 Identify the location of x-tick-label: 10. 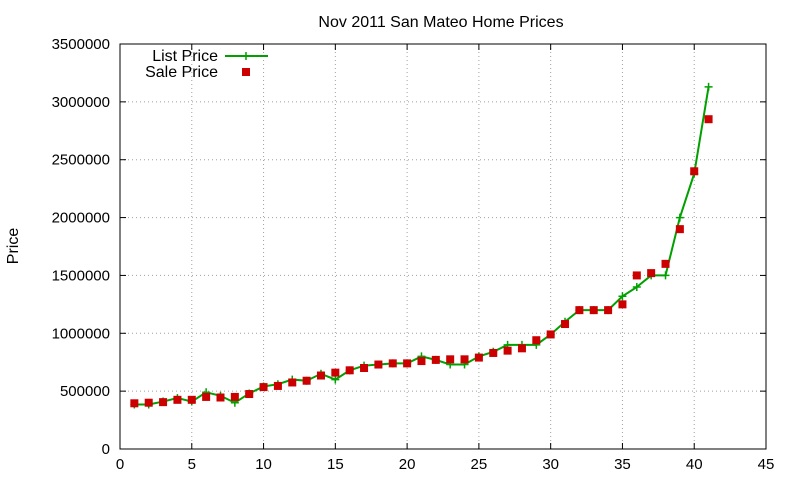
(263, 464).